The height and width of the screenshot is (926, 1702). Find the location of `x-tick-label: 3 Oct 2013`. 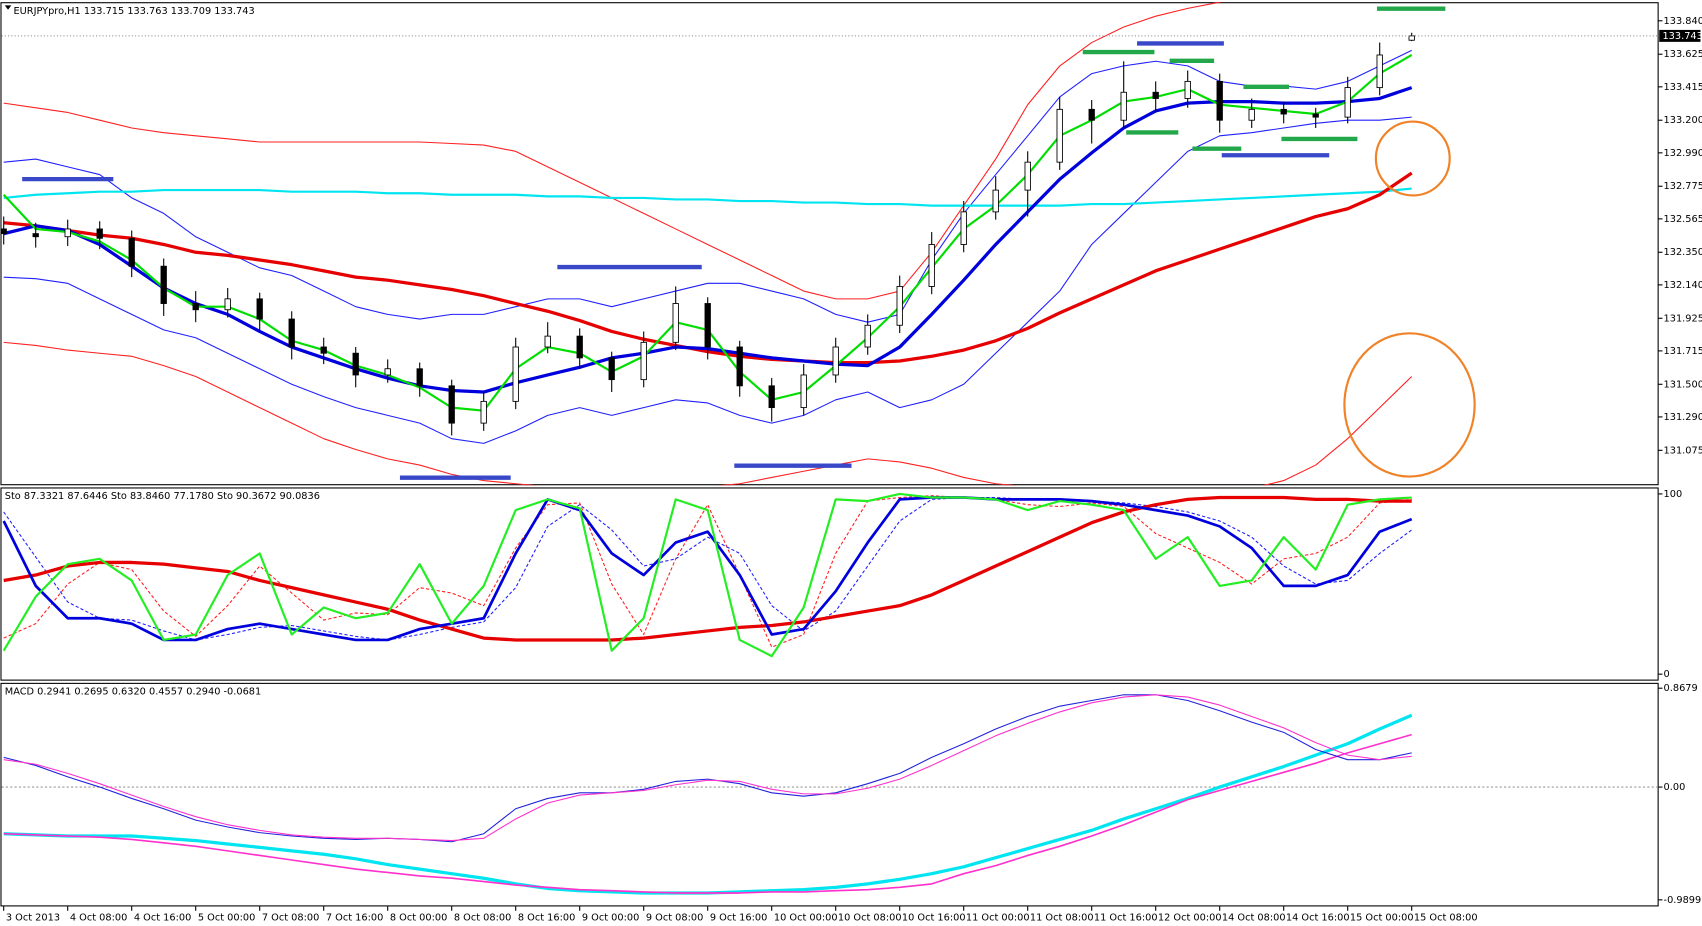

x-tick-label: 3 Oct 2013 is located at coordinates (33, 917).